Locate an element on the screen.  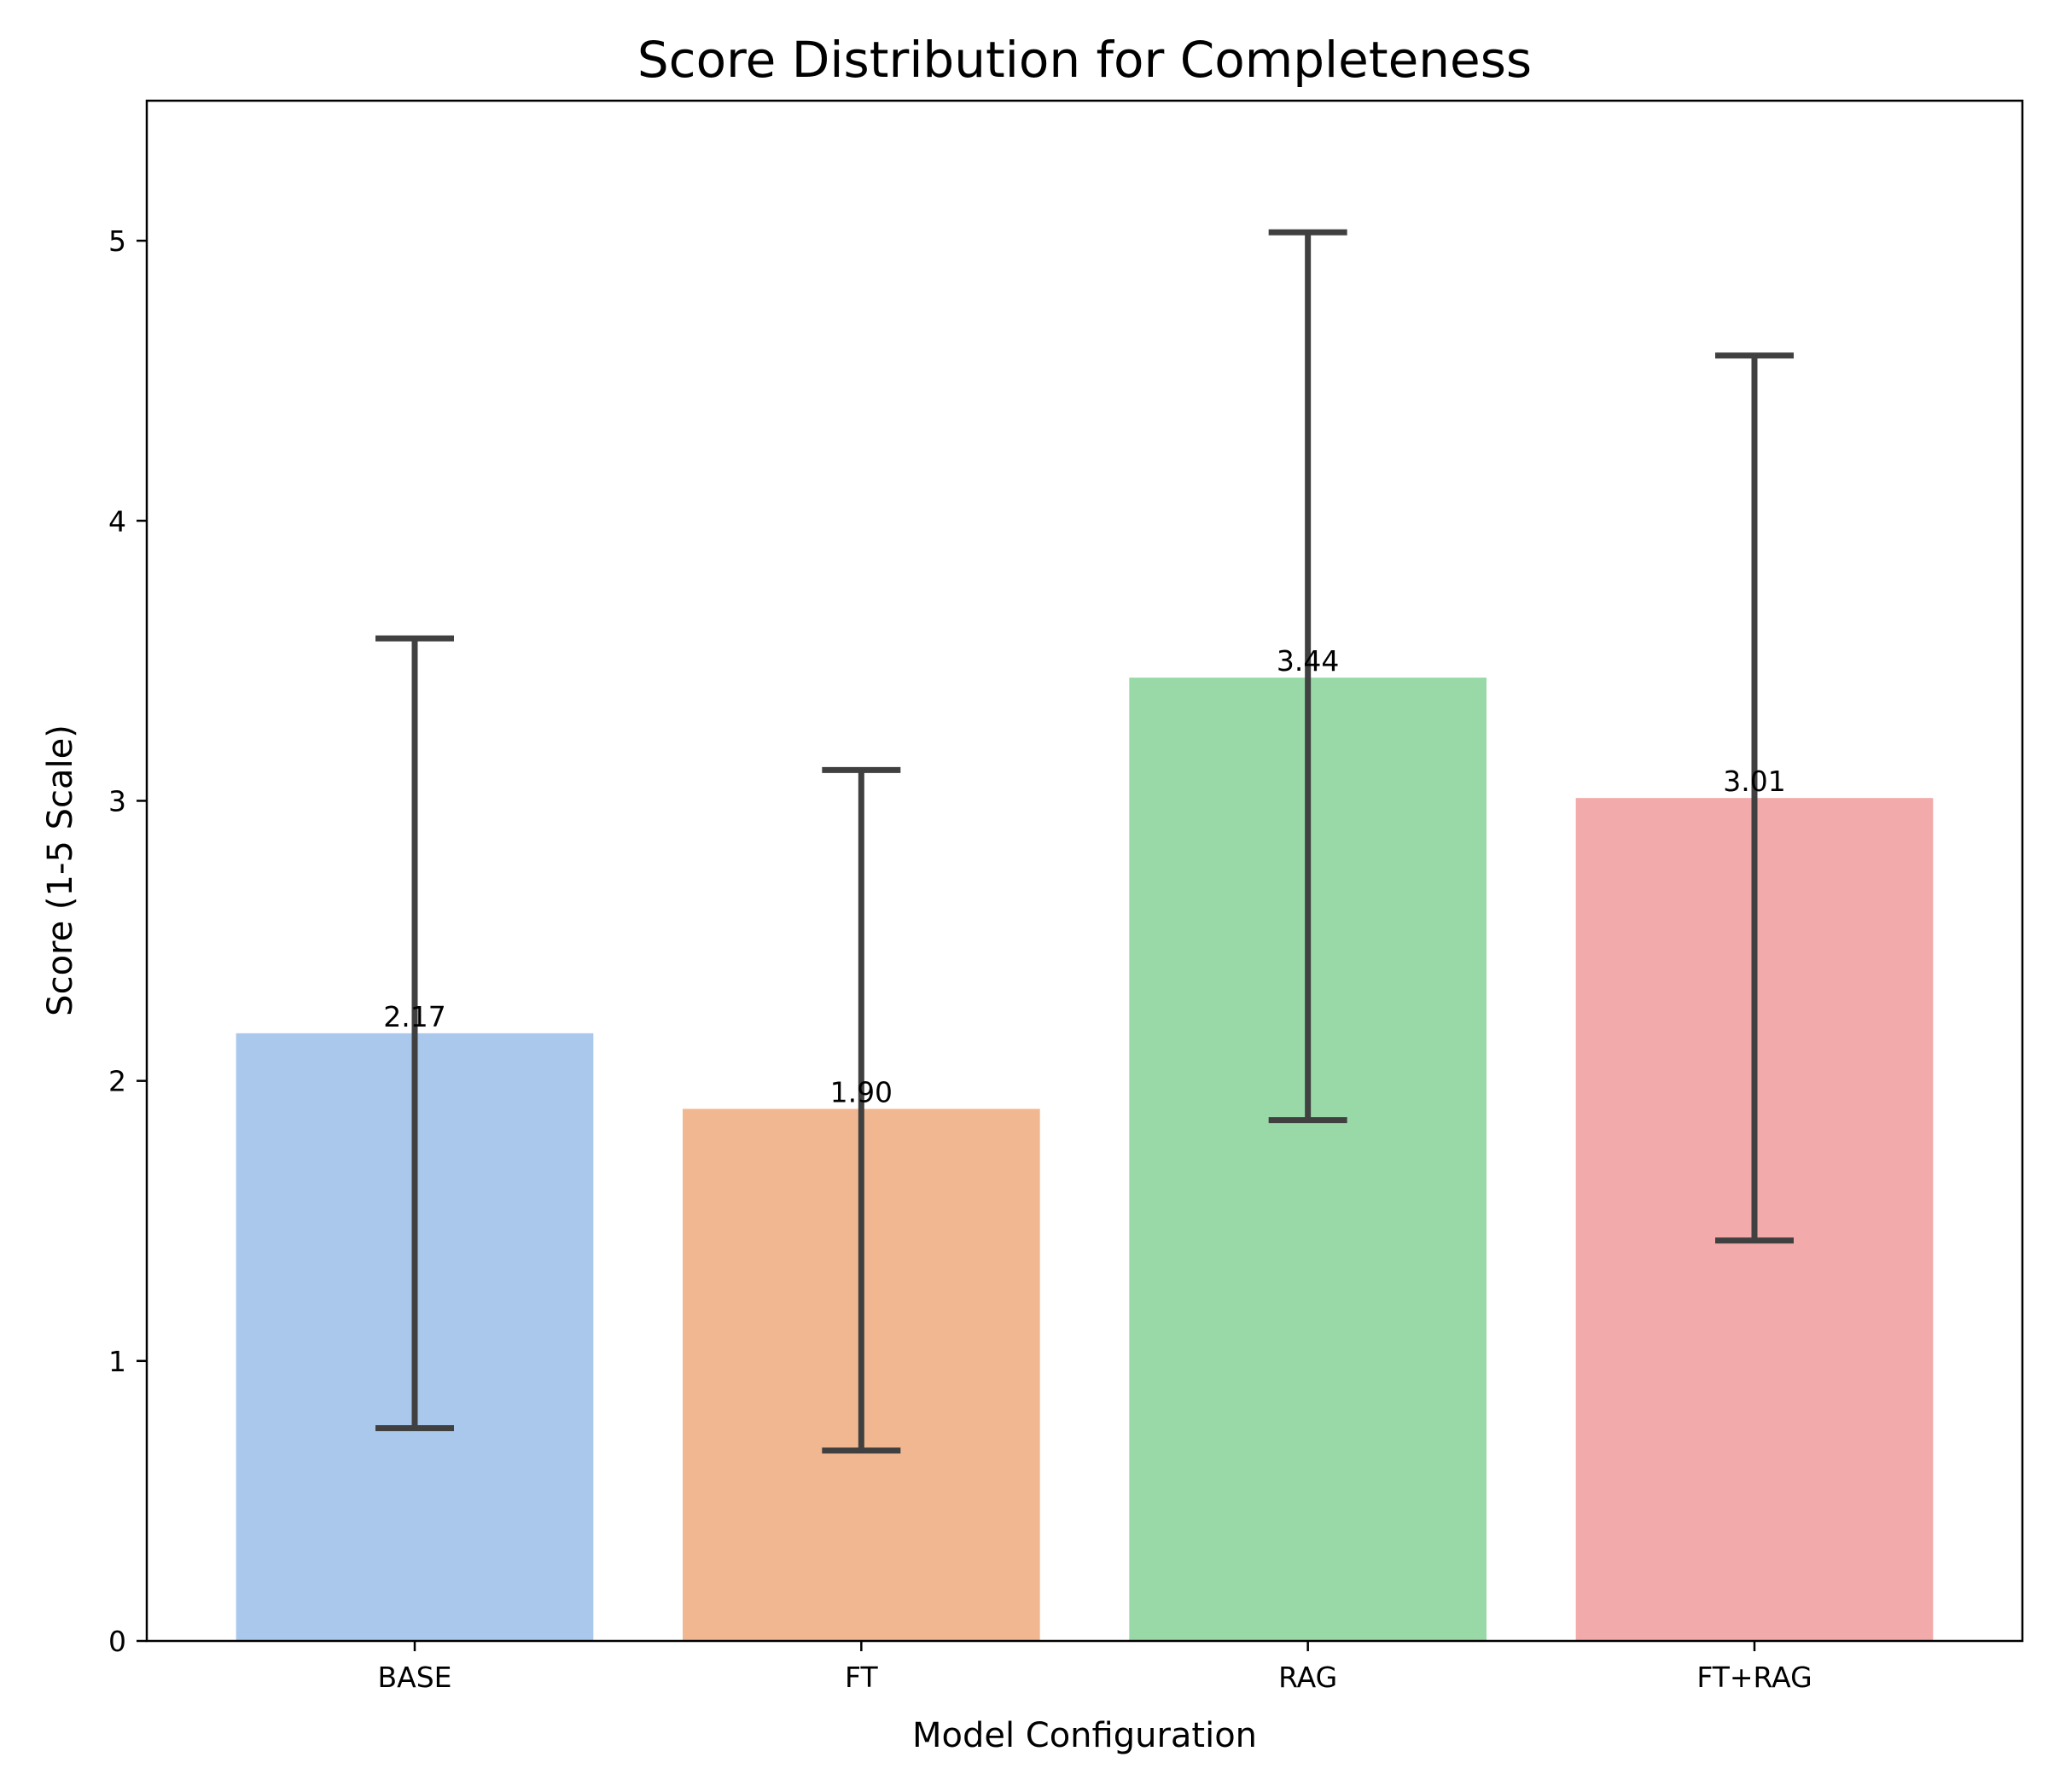
value-label-base: 2.17 is located at coordinates (414, 1017).